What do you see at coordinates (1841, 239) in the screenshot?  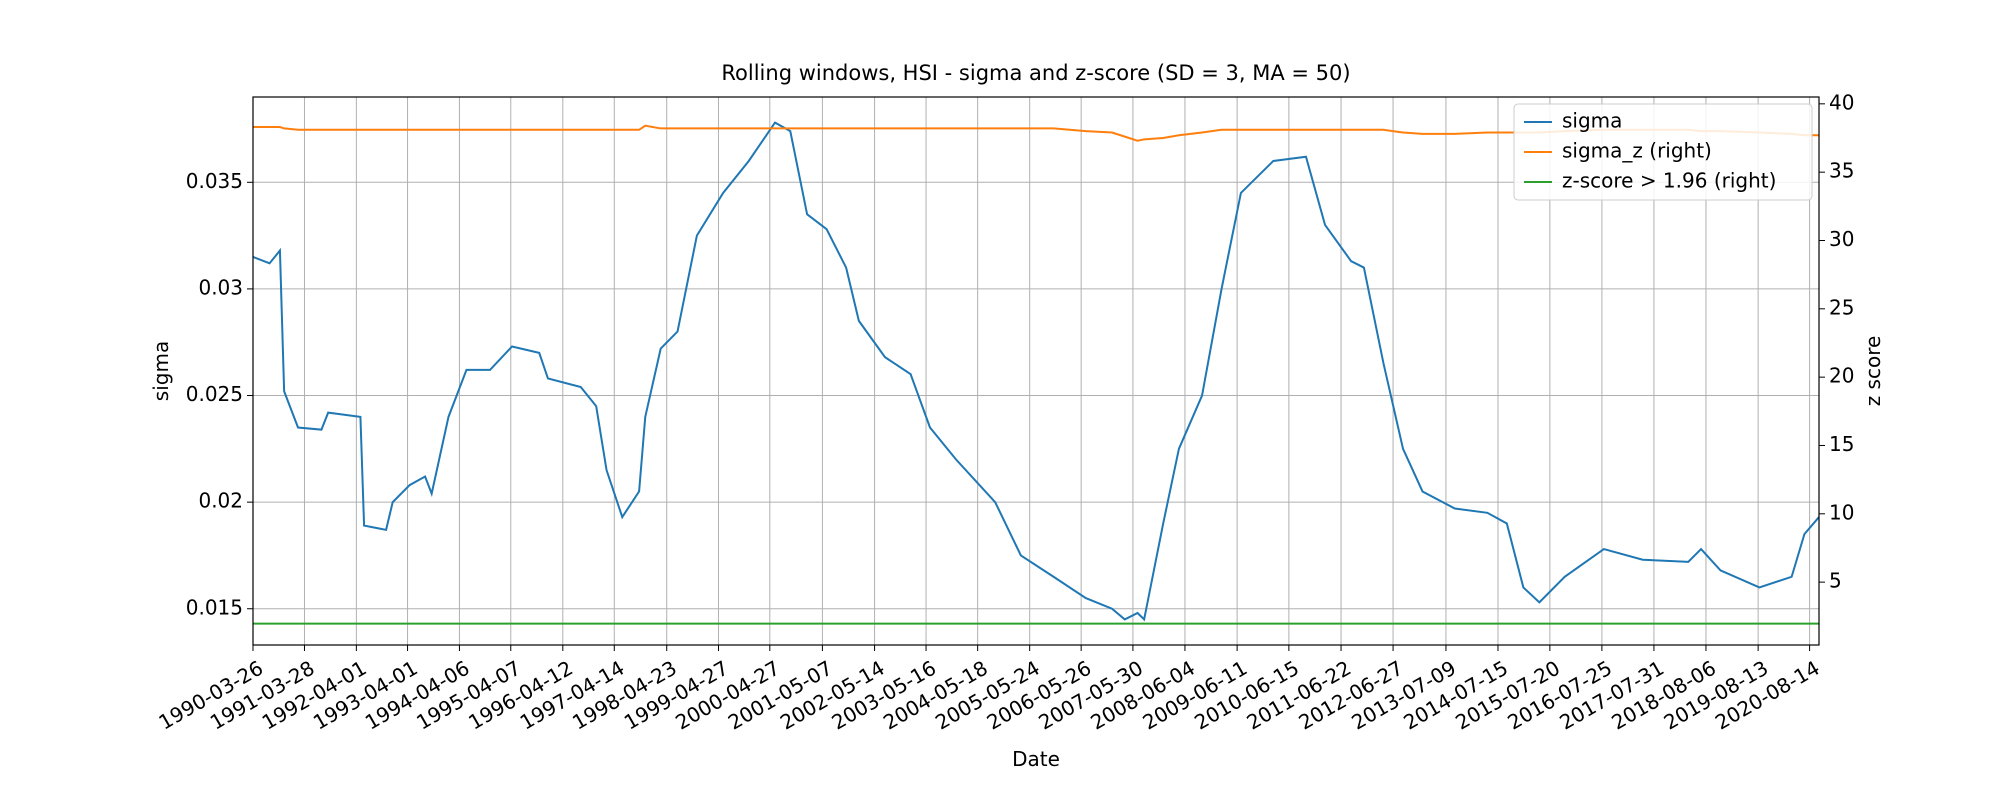 I see `y2-tick-label: 30` at bounding box center [1841, 239].